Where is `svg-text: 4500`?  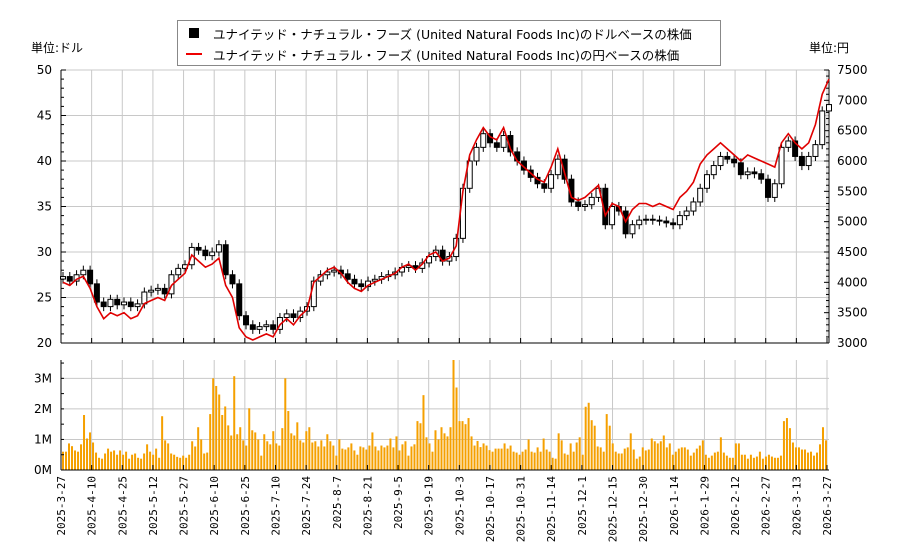 svg-text: 4500 is located at coordinates (852, 252).